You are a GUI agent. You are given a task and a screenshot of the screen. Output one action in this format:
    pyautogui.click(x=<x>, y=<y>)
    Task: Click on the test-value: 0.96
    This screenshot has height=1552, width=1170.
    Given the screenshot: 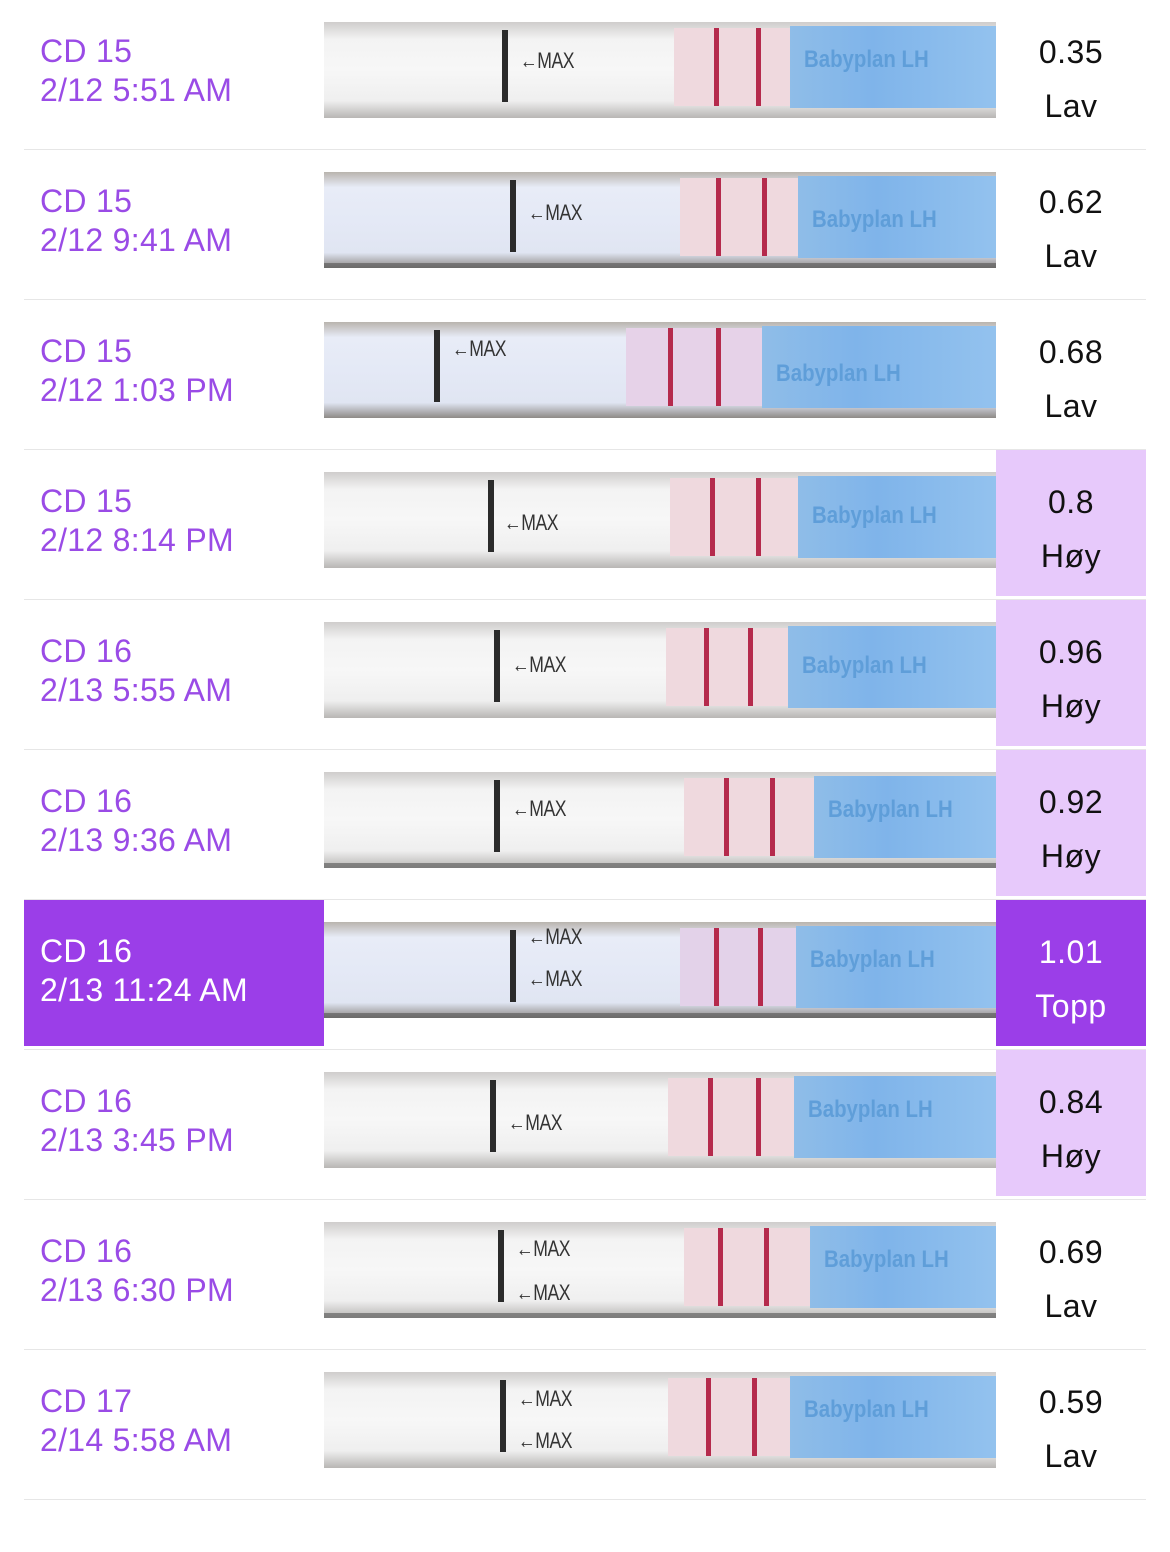 What is the action you would take?
    pyautogui.click(x=1071, y=652)
    